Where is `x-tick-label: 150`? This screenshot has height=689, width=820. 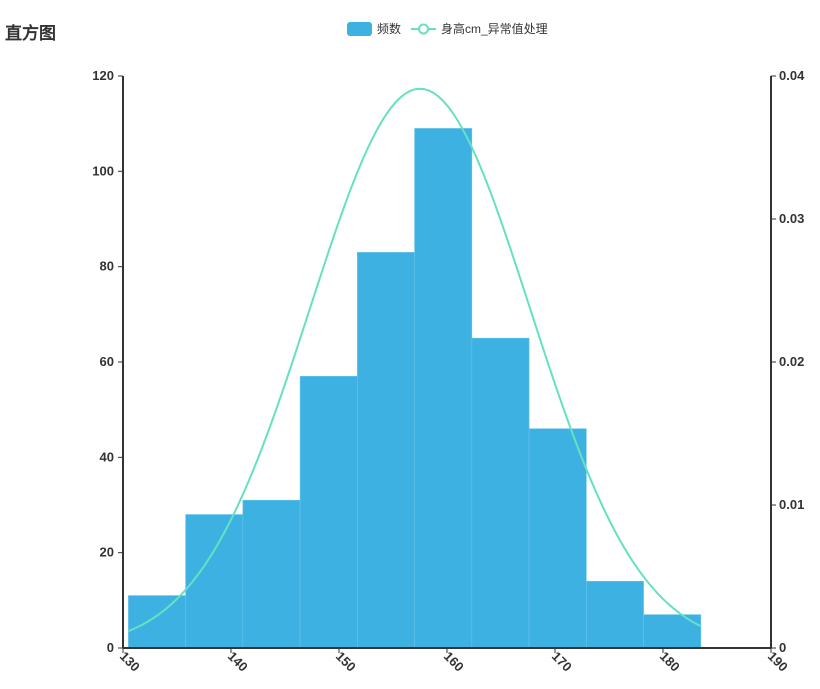 x-tick-label: 150 is located at coordinates (346, 662).